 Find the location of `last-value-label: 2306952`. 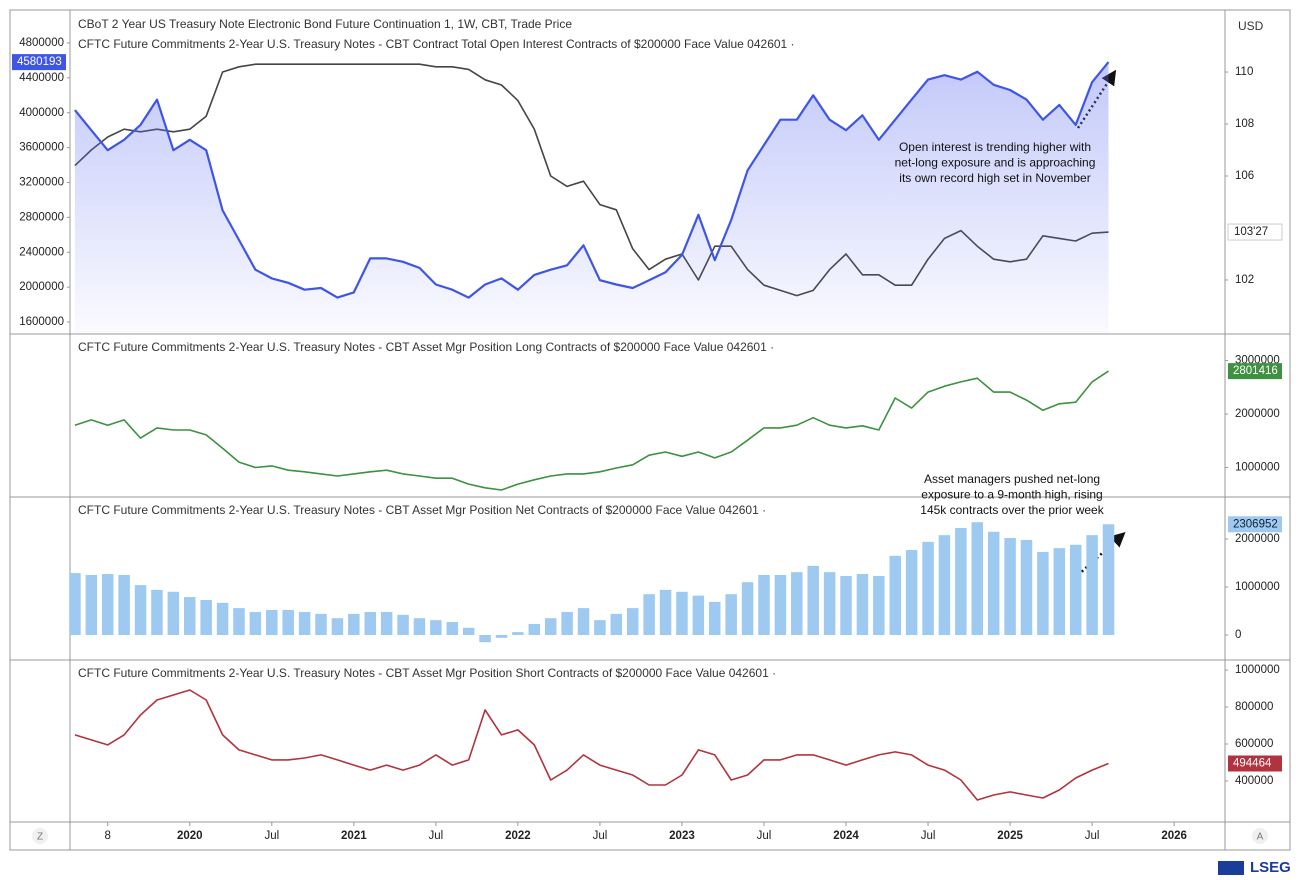

last-value-label: 2306952 is located at coordinates (1255, 524).